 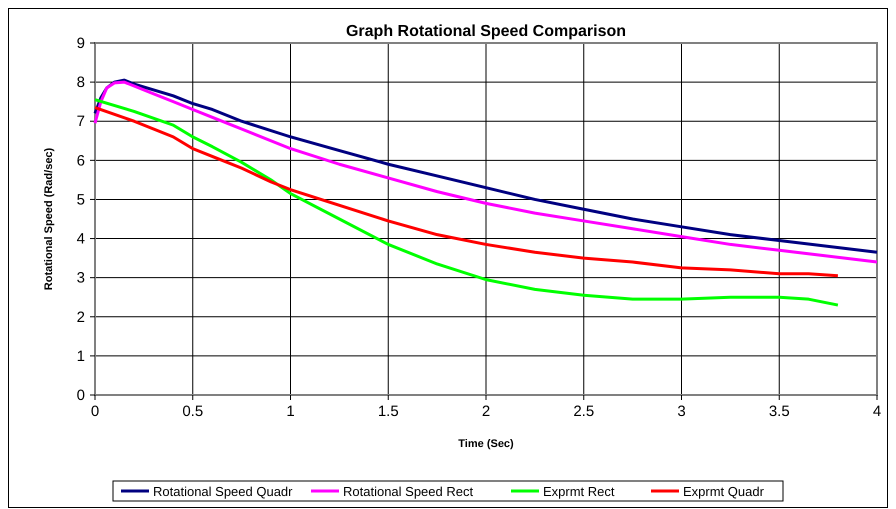 What do you see at coordinates (80, 239) in the screenshot?
I see `y-tick-label: 4` at bounding box center [80, 239].